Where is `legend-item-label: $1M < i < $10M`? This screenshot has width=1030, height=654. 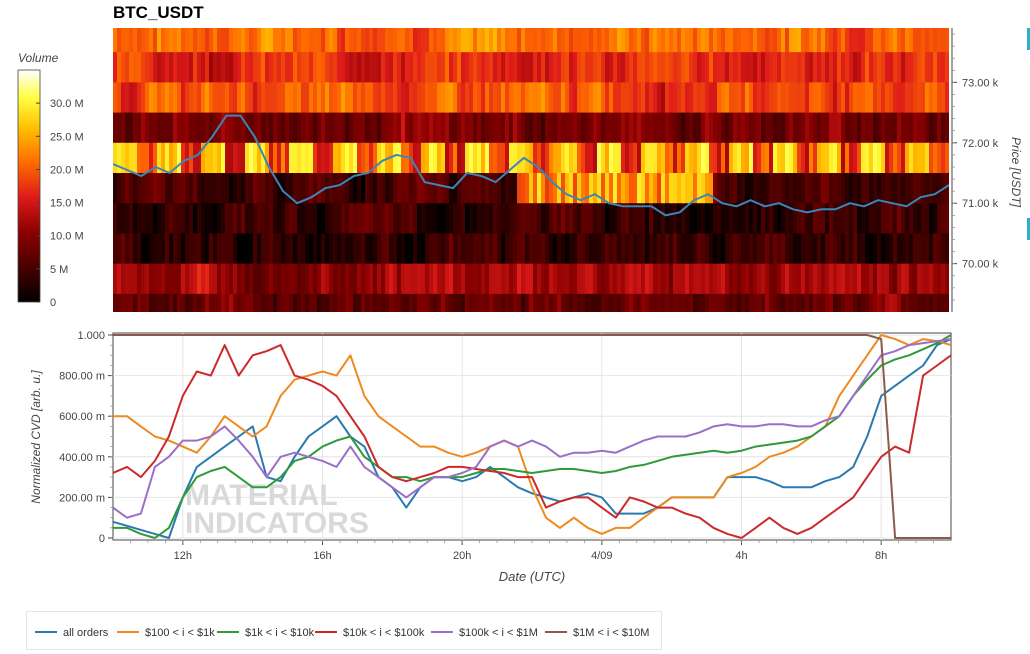 legend-item-label: $1M < i < $10M is located at coordinates (611, 633).